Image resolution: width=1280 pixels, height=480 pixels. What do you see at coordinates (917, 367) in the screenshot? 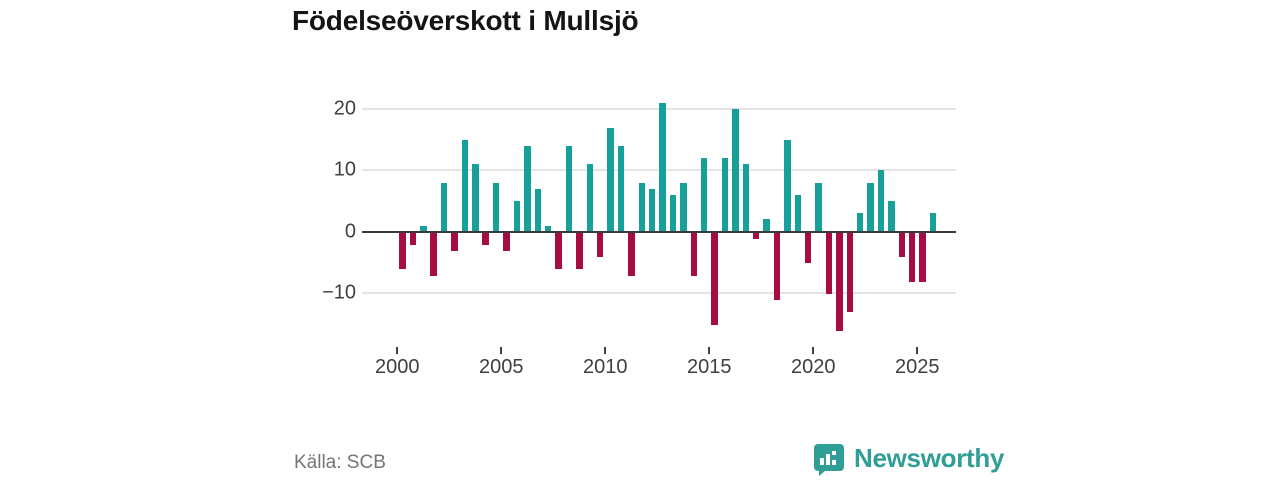
I see `x-tick-label: 2025` at bounding box center [917, 367].